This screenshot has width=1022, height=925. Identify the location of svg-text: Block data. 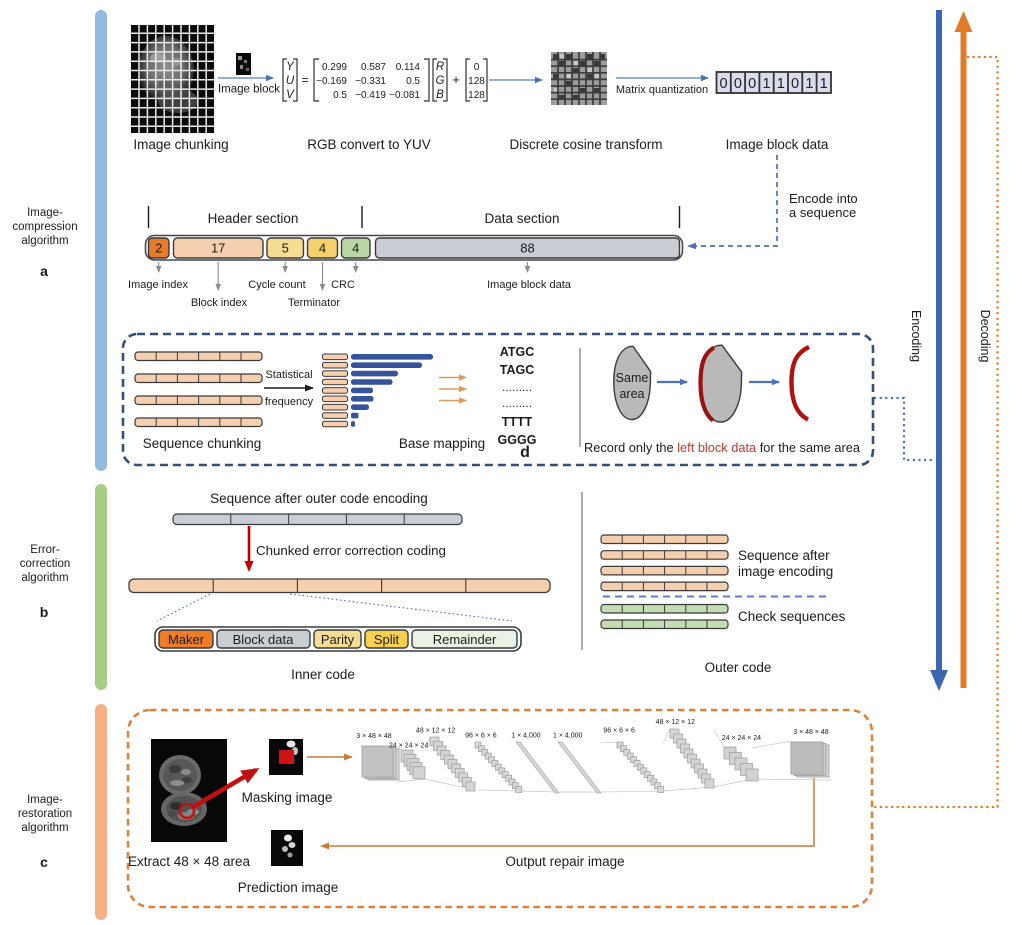
(263, 639).